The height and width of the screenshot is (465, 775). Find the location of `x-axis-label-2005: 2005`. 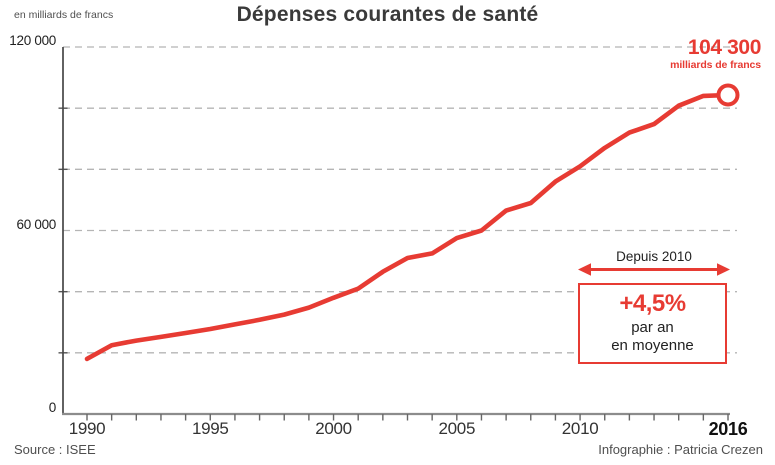

x-axis-label-2005: 2005 is located at coordinates (457, 428).